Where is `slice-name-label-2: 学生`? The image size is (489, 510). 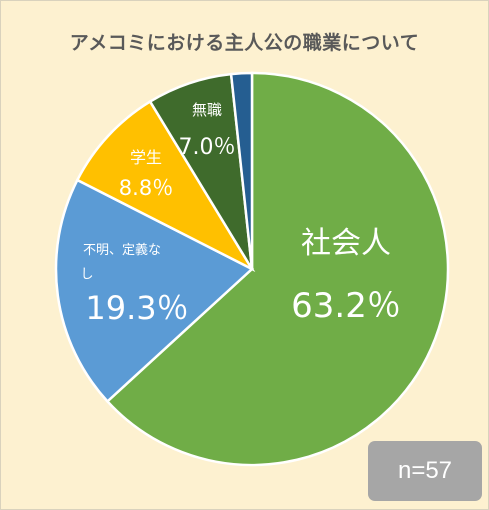 slice-name-label-2: 学生 is located at coordinates (146, 157).